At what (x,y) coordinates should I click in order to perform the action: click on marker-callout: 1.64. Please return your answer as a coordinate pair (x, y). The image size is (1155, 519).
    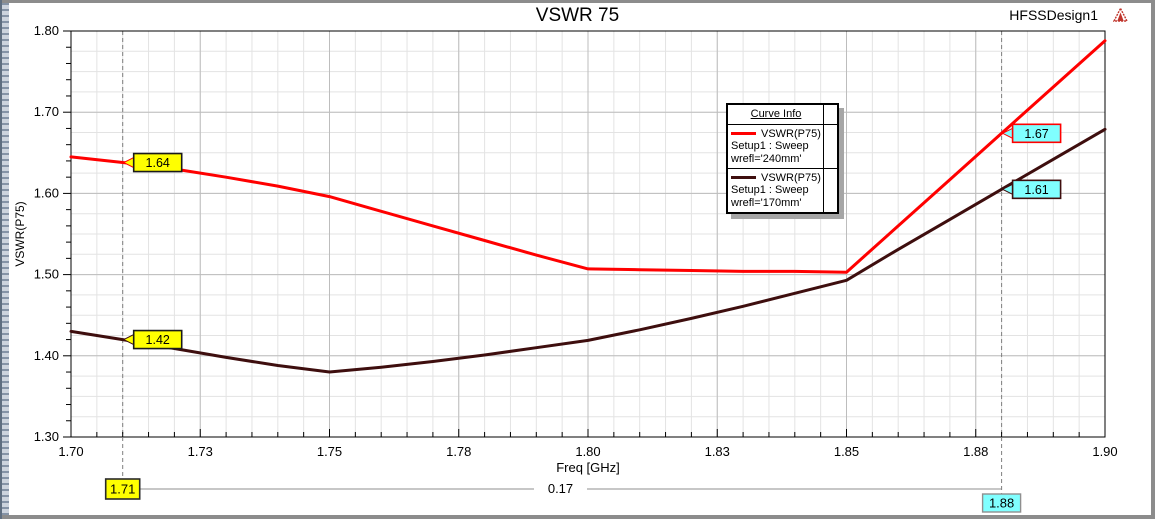
    Looking at the image, I should click on (152, 162).